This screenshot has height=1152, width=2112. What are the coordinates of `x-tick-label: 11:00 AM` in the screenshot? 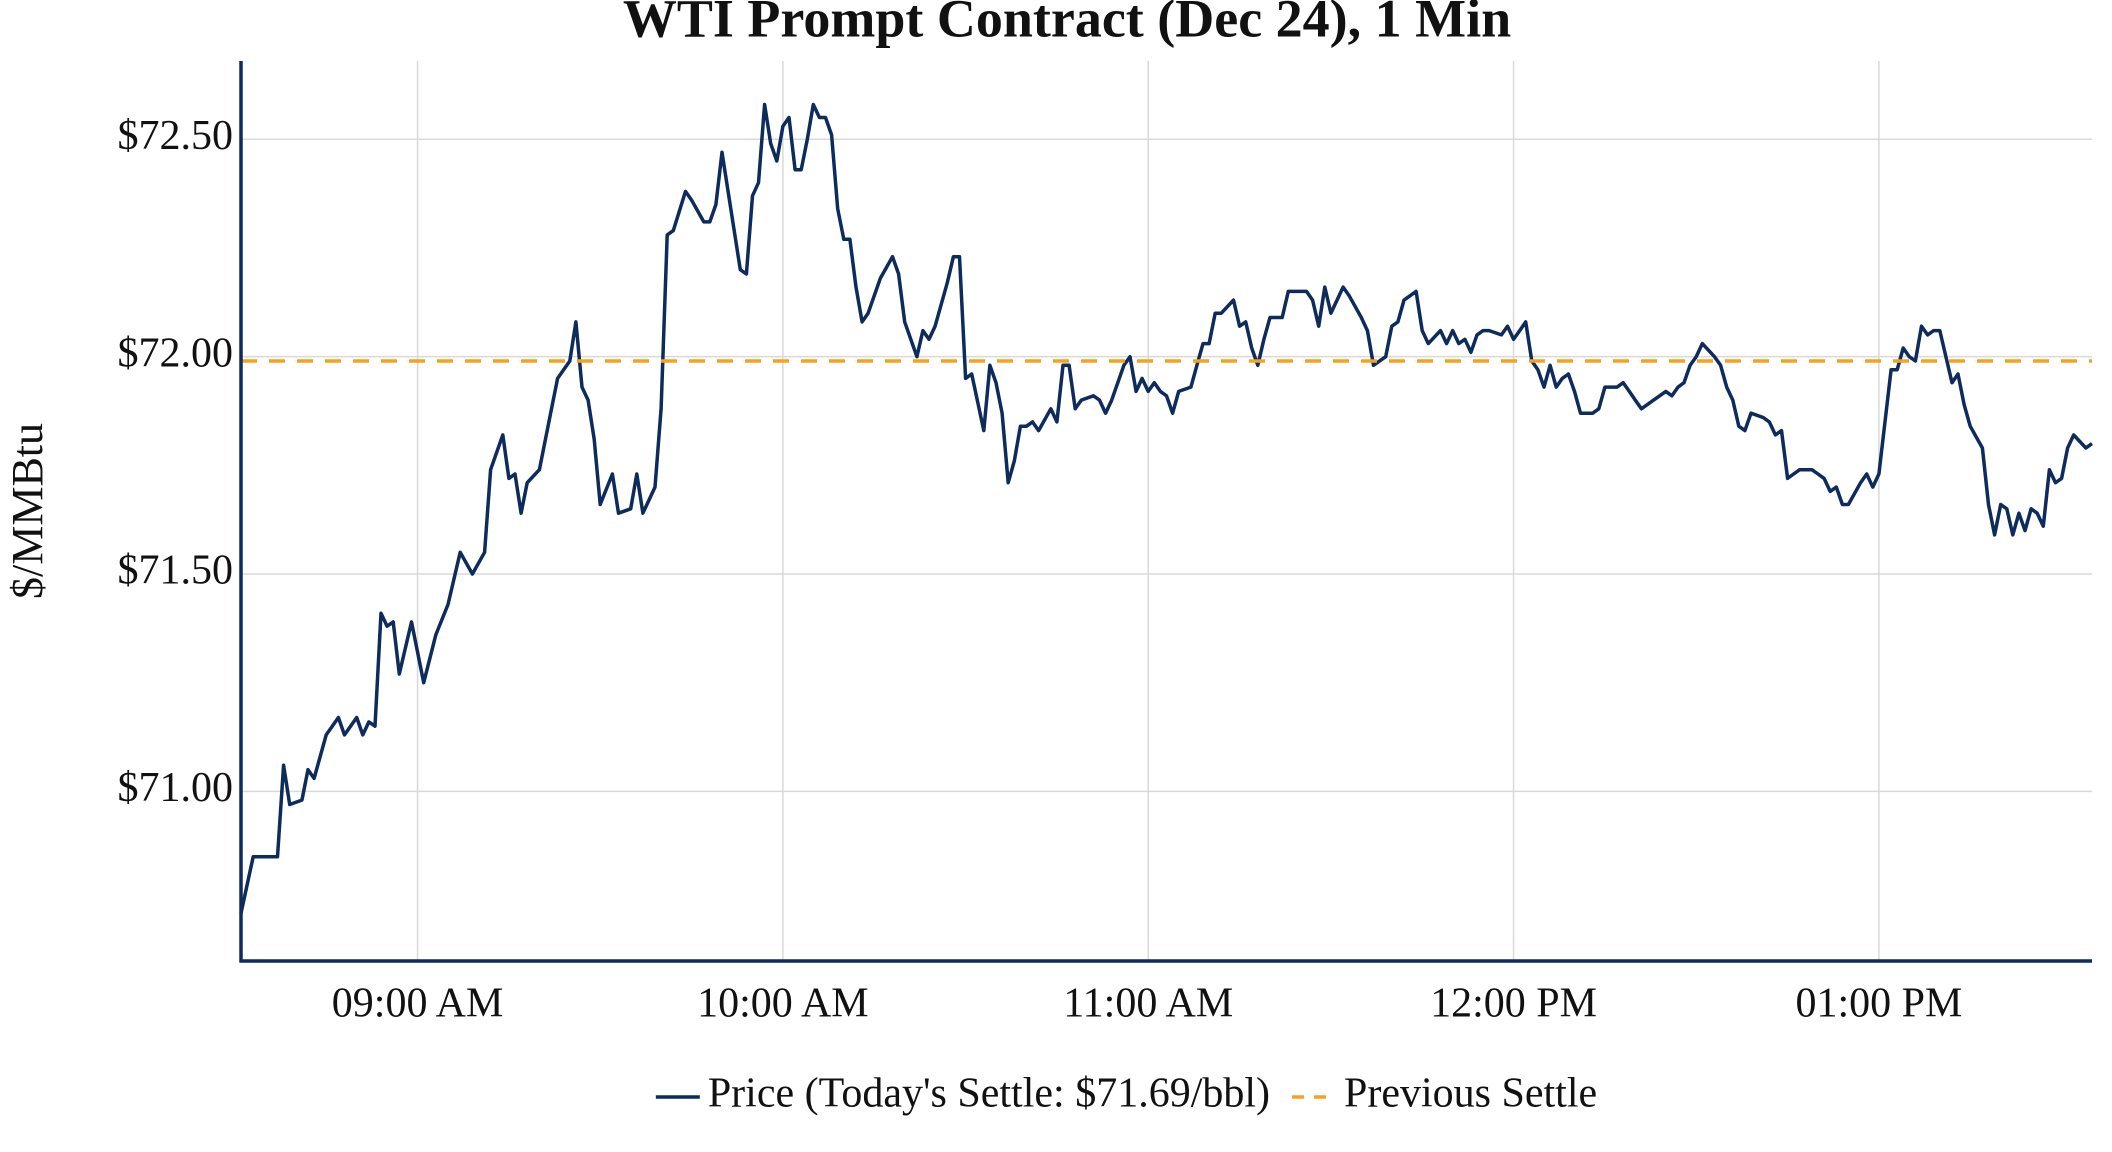 It's located at (1148, 1004).